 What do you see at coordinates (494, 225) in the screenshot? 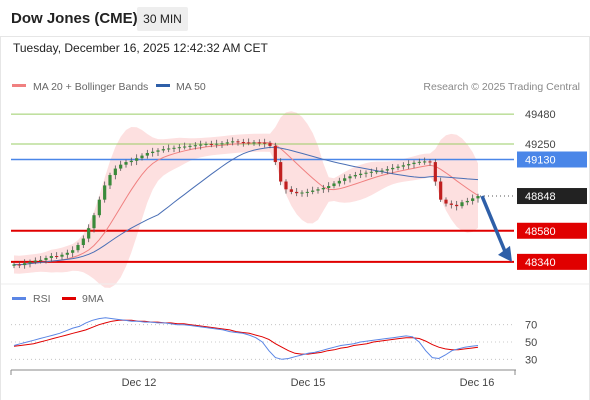
I see `projection-arrow-shaft` at bounding box center [494, 225].